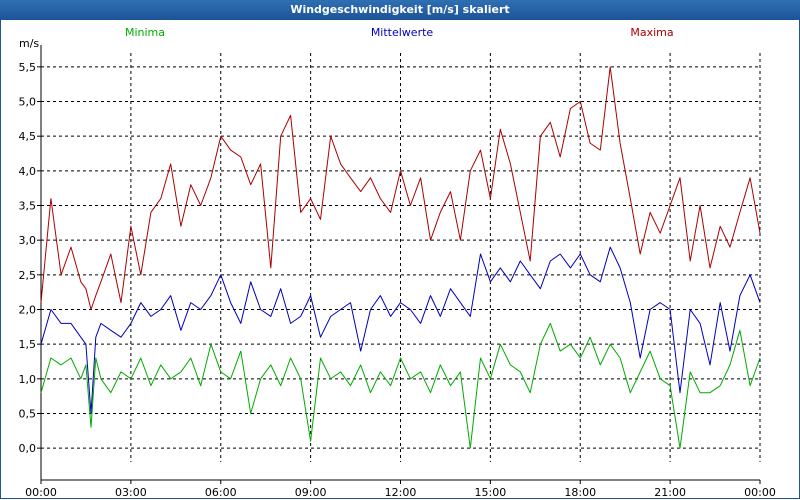 This screenshot has width=800, height=500. I want to click on x-tick-time-label: 18:00, so click(580, 492).